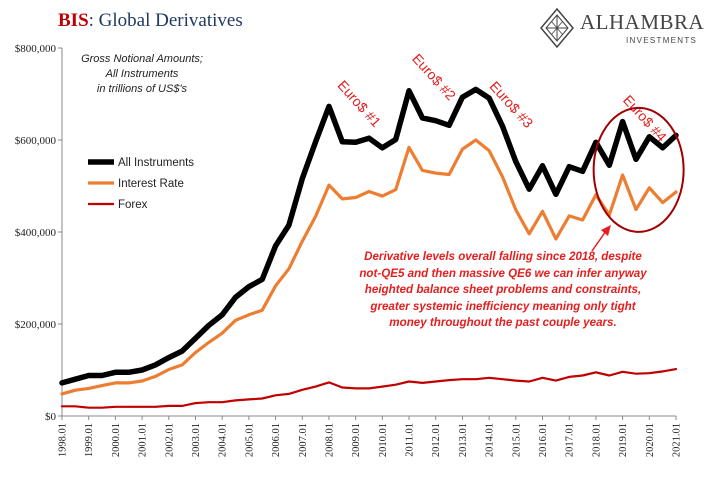 This screenshot has width=705, height=481. I want to click on title-rest: : Global Derivatives, so click(165, 20).